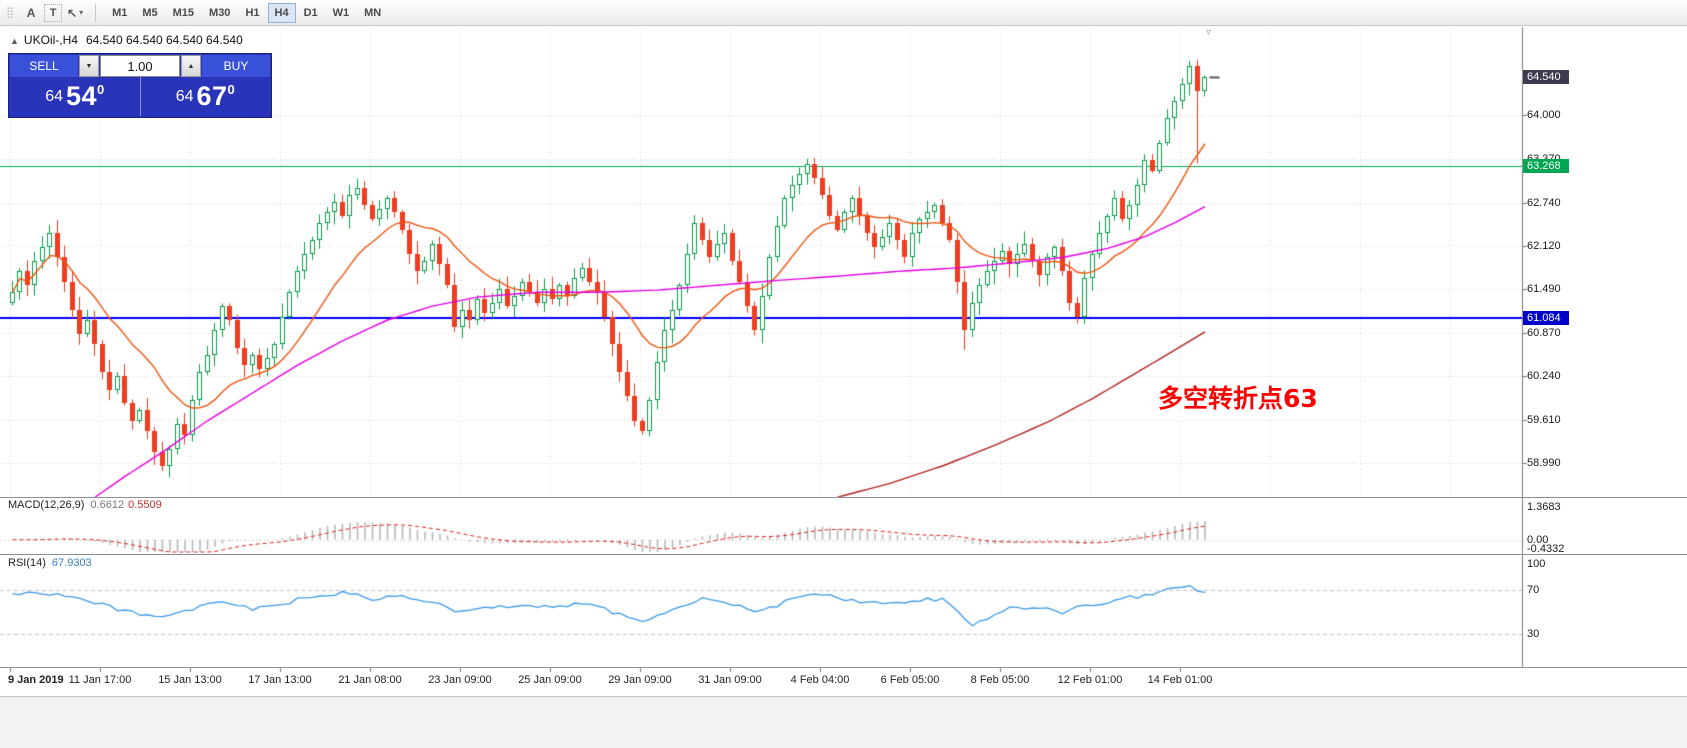 This screenshot has height=748, width=1687. Describe the element at coordinates (46, 505) in the screenshot. I see `macd-name: MACD(12,26,9)` at that location.